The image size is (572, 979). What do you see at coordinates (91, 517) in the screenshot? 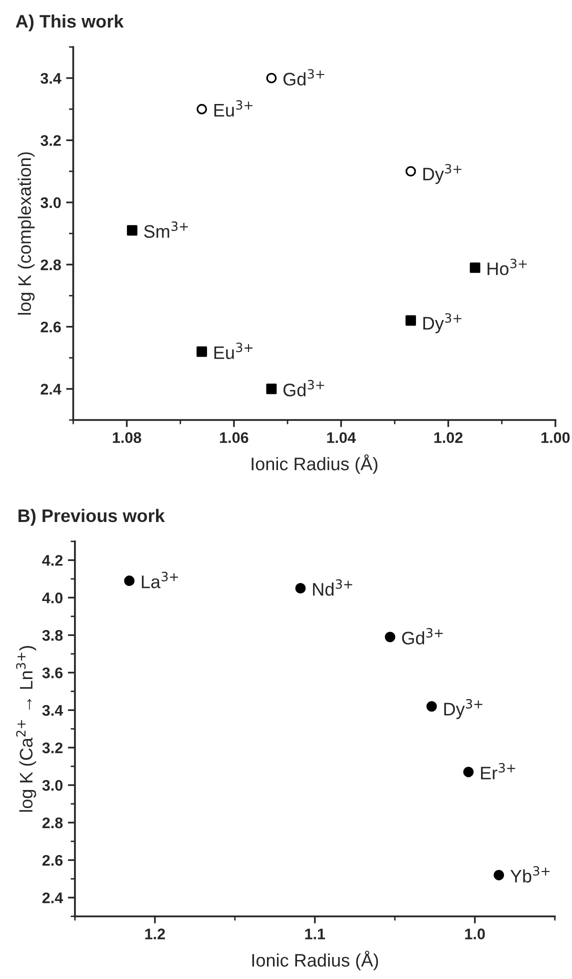
I see `chart-title: B) Previous work` at bounding box center [91, 517].